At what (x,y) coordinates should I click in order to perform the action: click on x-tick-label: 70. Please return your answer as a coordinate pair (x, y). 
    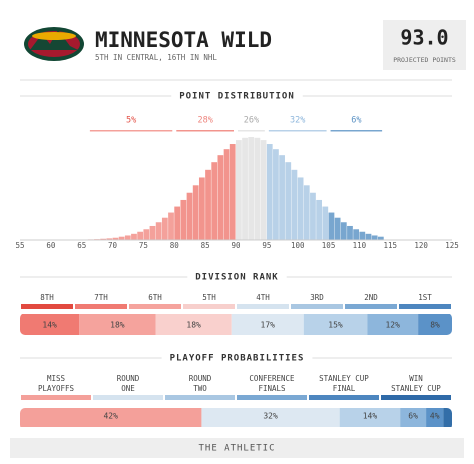
    Looking at the image, I should click on (113, 245).